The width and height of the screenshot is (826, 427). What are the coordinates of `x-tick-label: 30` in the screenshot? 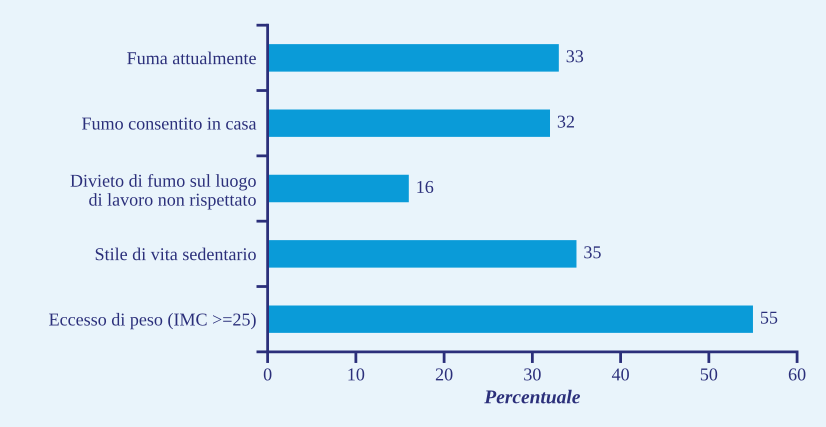 It's located at (532, 374).